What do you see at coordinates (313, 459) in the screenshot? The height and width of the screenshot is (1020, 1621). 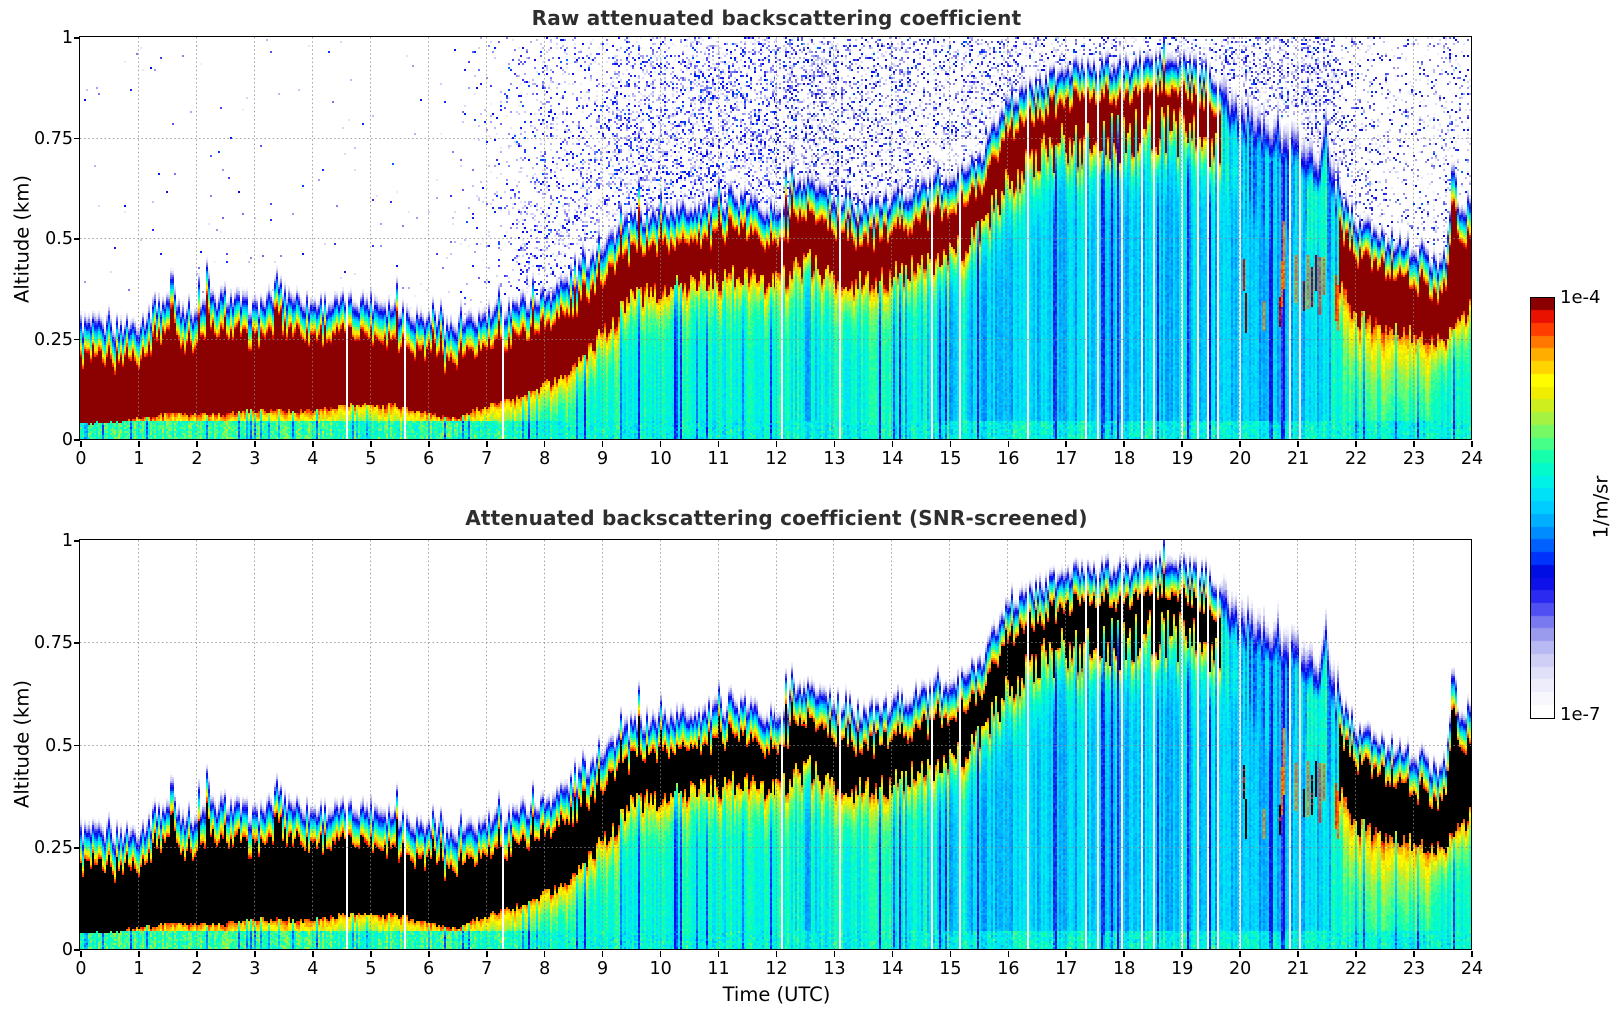 I see `x-tick-label: 4` at bounding box center [313, 459].